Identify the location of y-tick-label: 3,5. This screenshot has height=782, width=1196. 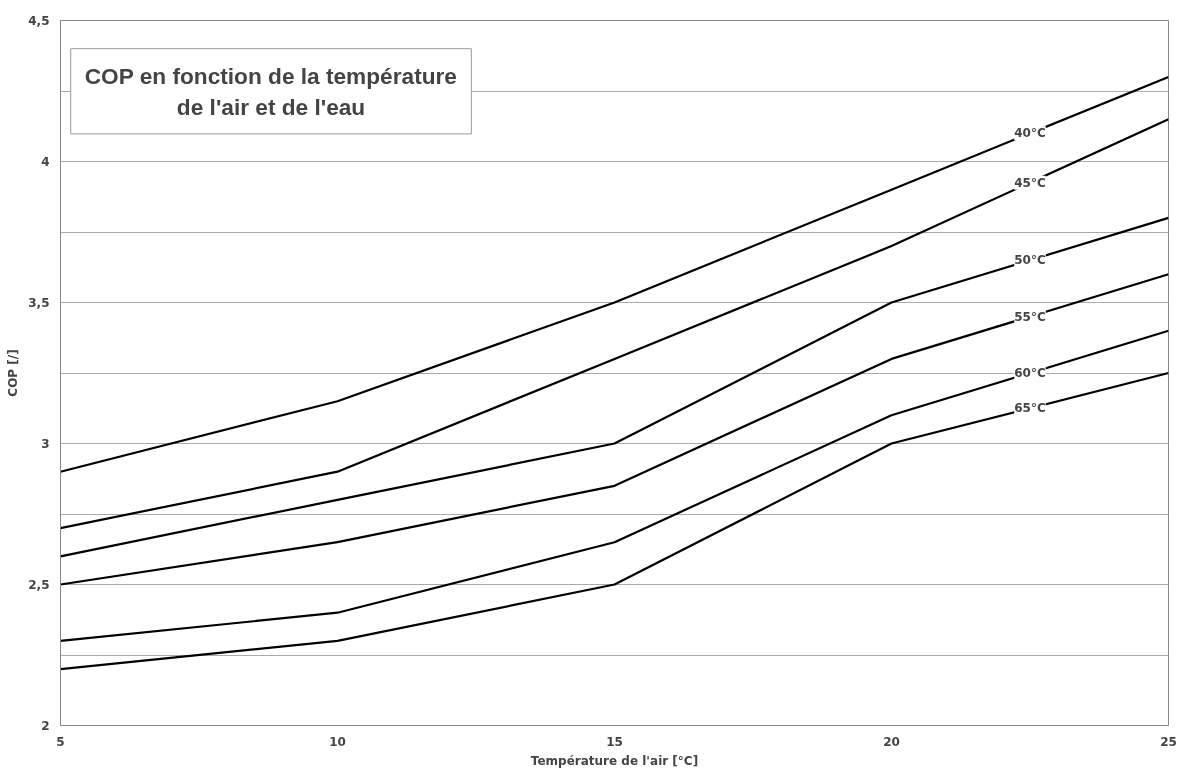
(39, 303).